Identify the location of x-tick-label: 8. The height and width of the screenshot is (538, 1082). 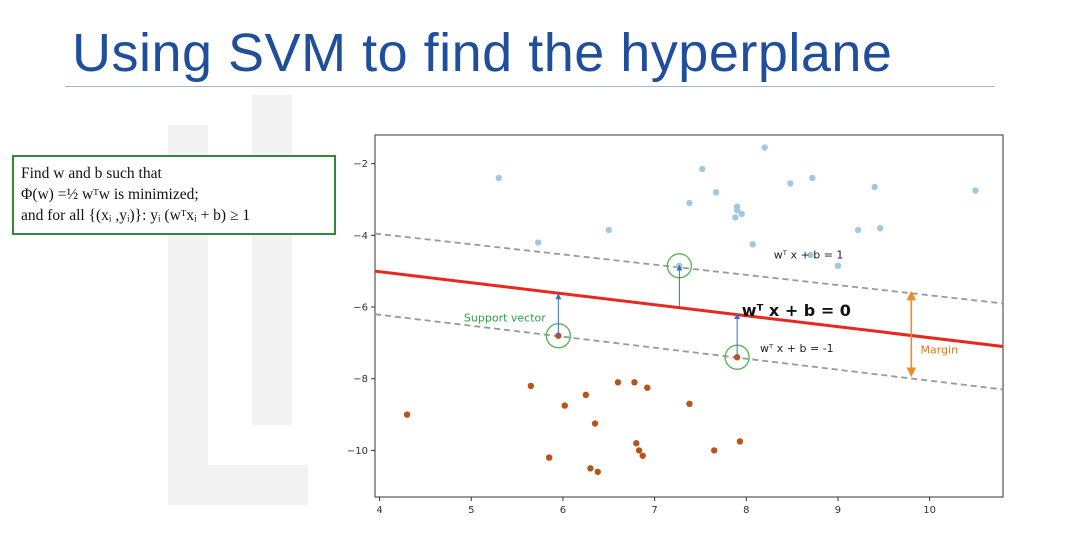
(746, 510).